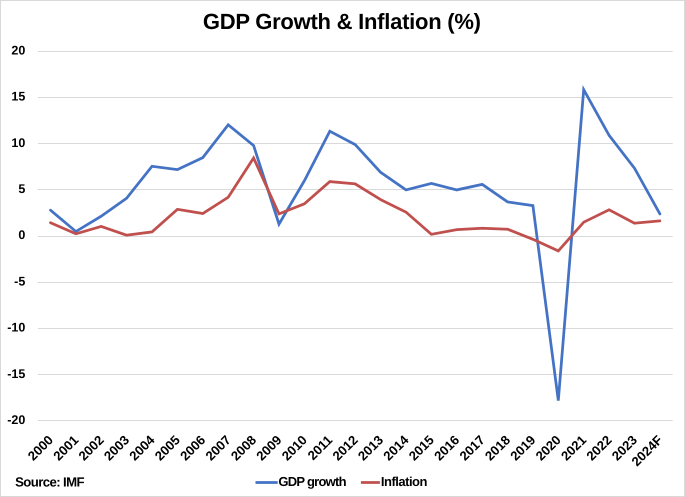 This screenshot has height=497, width=685. Describe the element at coordinates (18, 50) in the screenshot. I see `svg-text: 20` at that location.